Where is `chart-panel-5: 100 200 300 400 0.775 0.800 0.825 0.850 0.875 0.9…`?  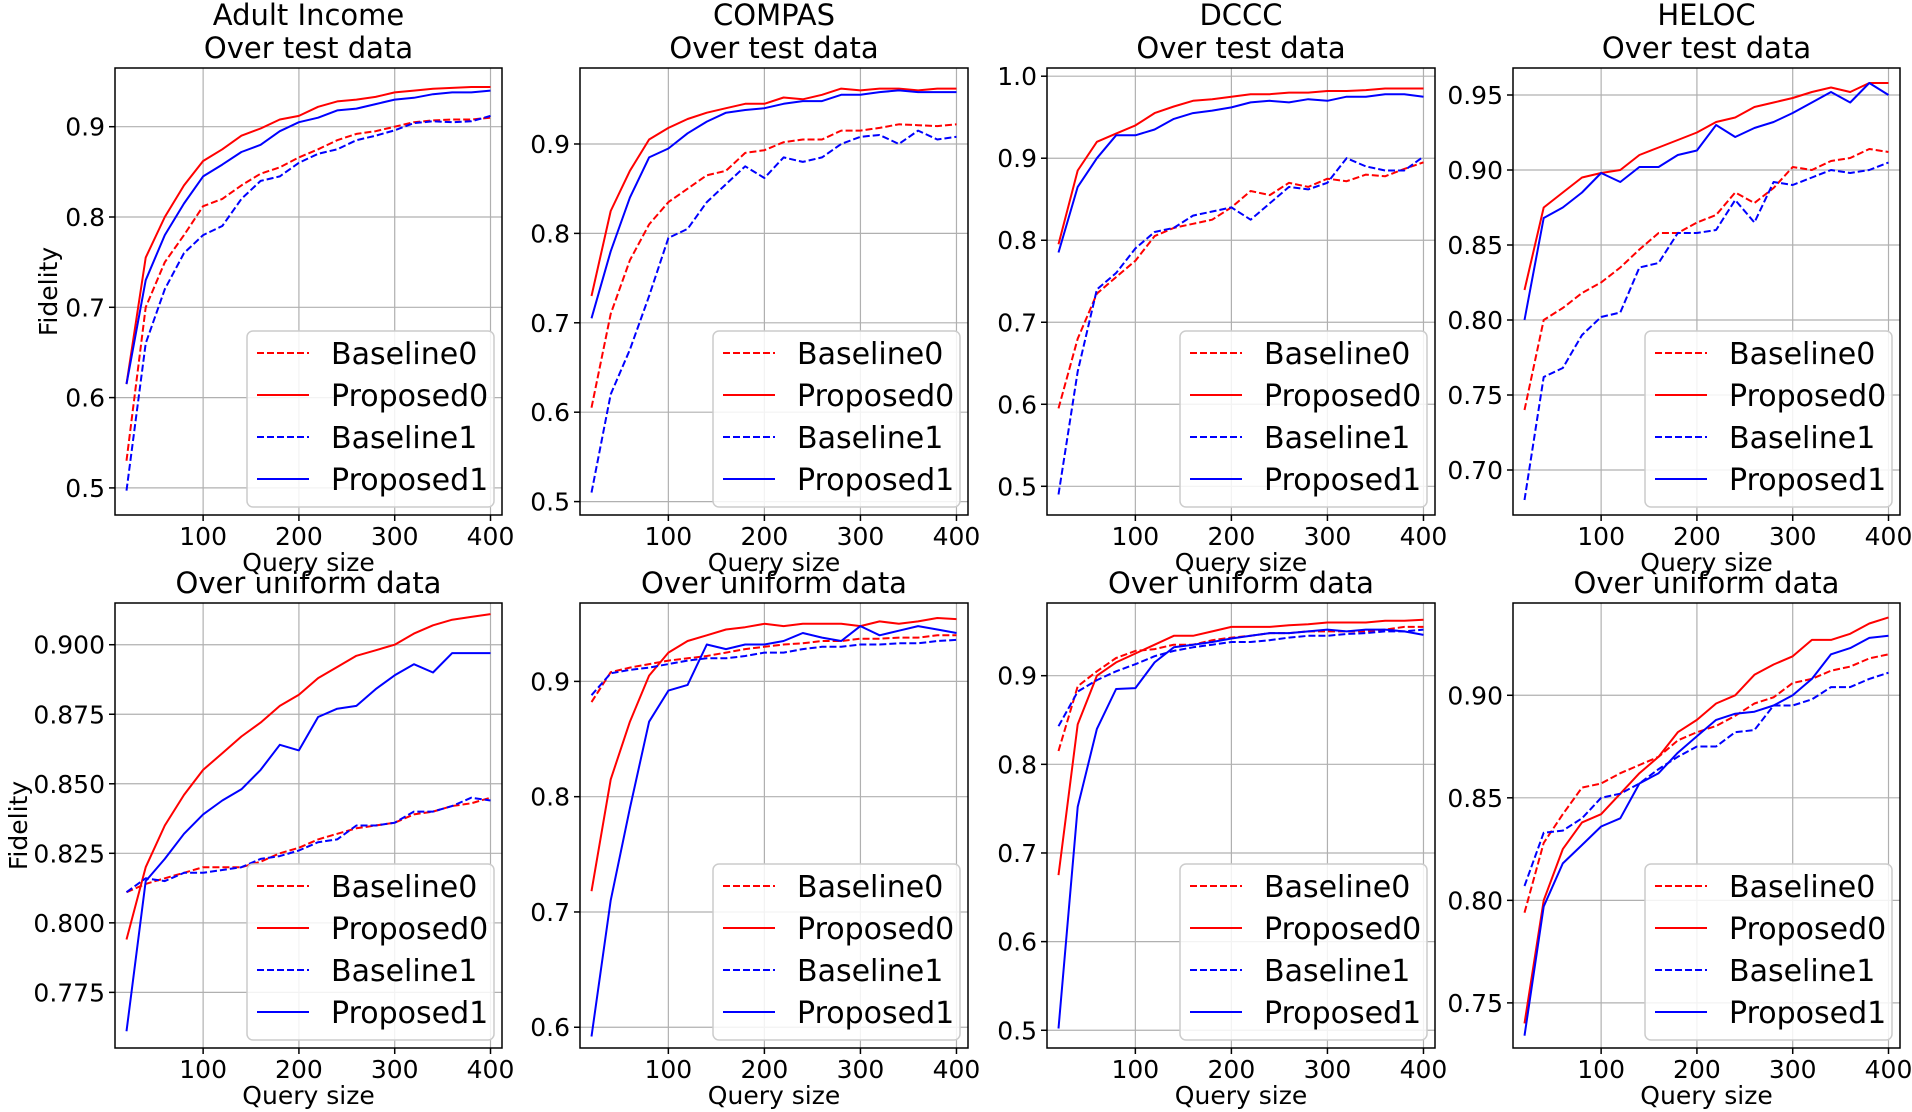
chart-panel-5: 100 200 300 400 0.775 0.800 0.825 0.850 0.875 0.9… is located at coordinates (259, 838).